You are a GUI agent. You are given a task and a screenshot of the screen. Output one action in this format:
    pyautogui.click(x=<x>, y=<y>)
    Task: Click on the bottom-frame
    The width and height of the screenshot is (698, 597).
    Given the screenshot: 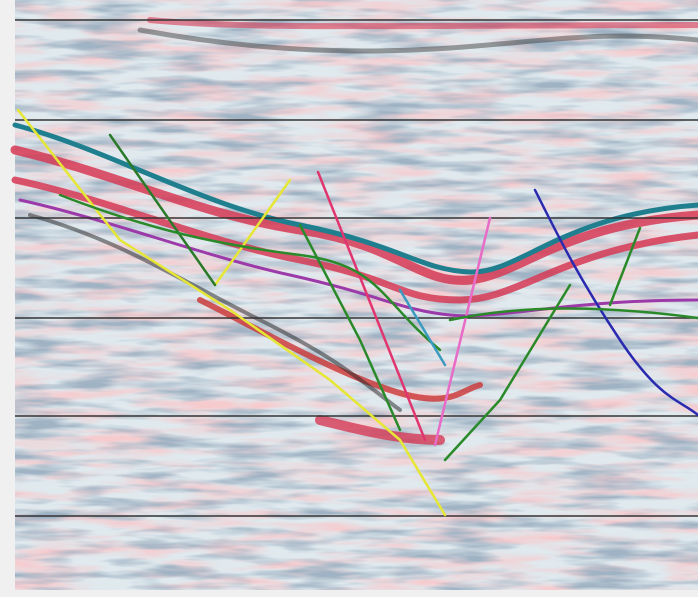 What is the action you would take?
    pyautogui.click(x=349, y=593)
    